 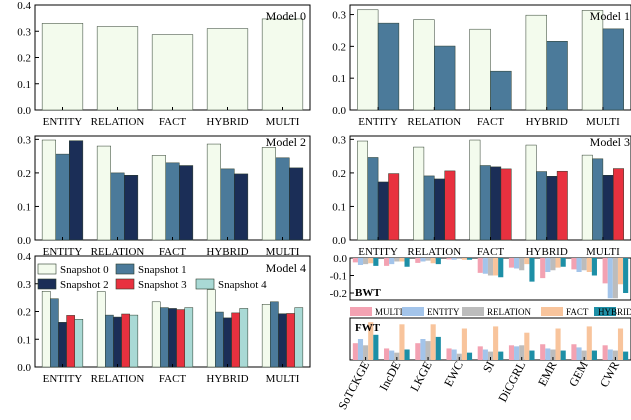 What do you see at coordinates (282, 199) in the screenshot?
I see `bar-model2-snapshot-1-multi` at bounding box center [282, 199].